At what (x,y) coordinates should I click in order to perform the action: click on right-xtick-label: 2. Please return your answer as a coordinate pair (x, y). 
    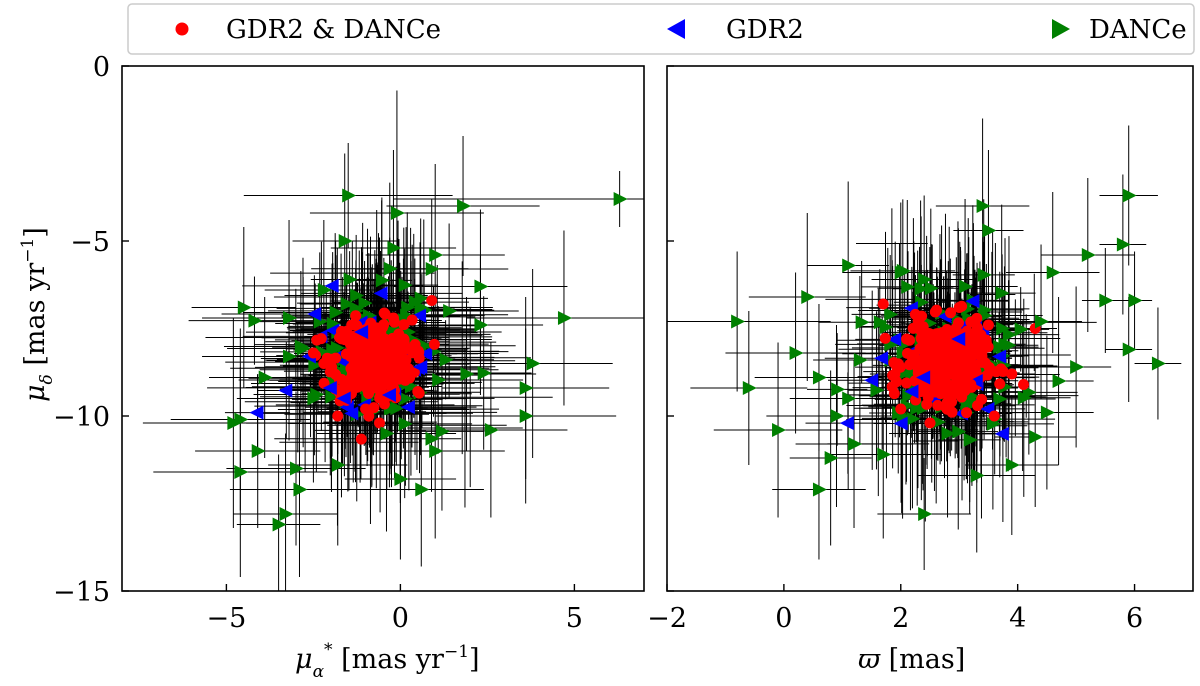
    Looking at the image, I should click on (900, 618).